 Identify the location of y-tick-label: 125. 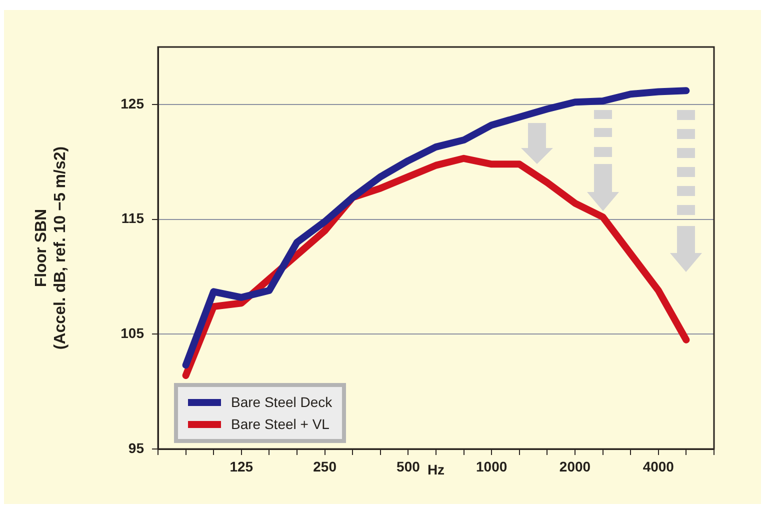
(132, 103).